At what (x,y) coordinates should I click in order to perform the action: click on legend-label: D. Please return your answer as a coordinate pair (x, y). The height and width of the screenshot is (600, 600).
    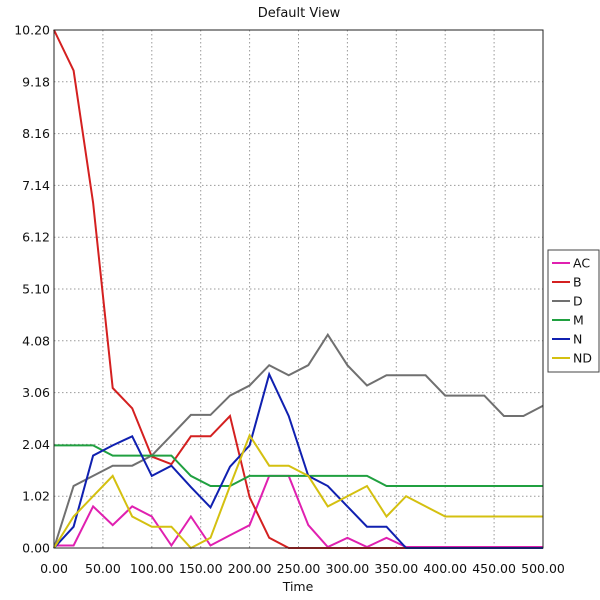
    Looking at the image, I should click on (578, 301).